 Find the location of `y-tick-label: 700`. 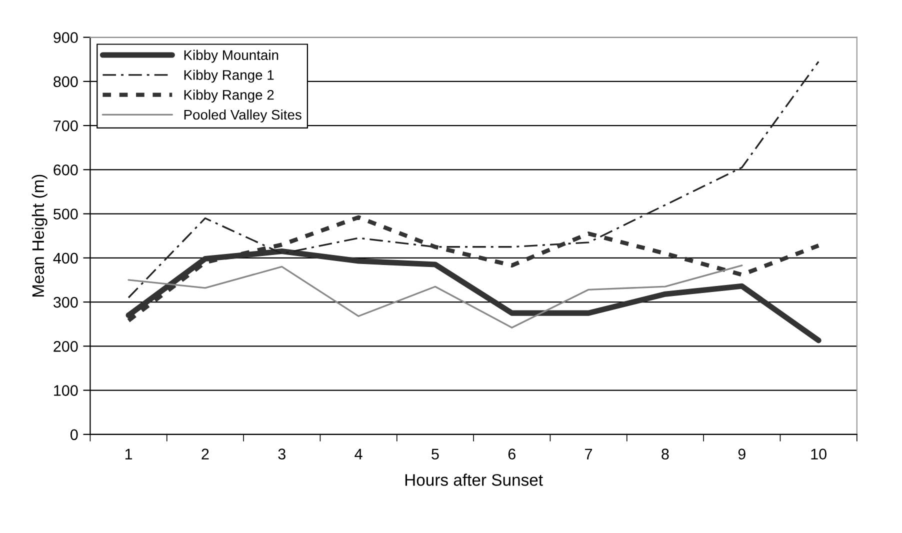

y-tick-label: 700 is located at coordinates (66, 126).